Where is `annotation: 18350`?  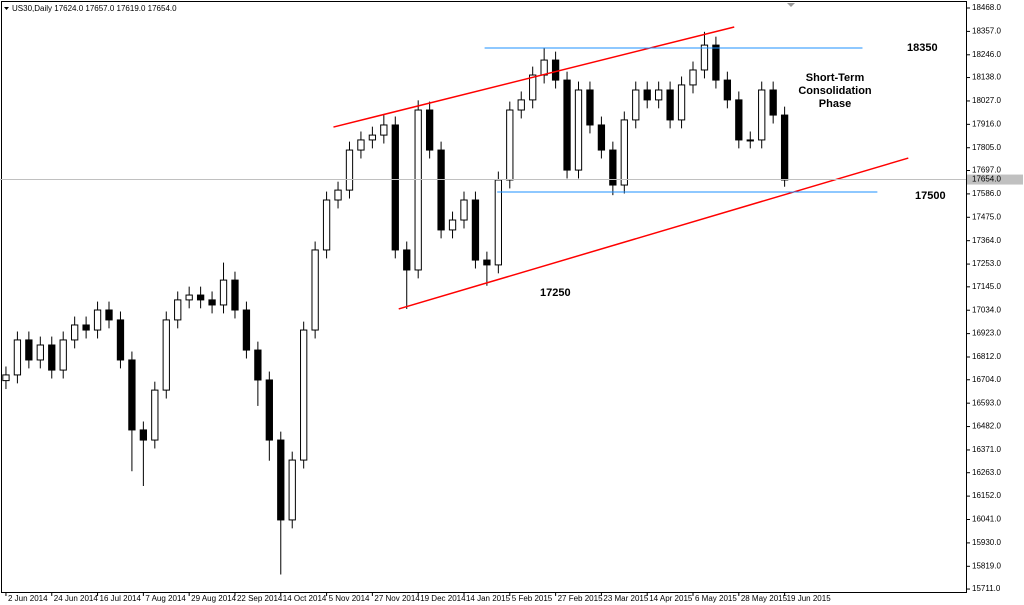 annotation: 18350 is located at coordinates (922, 48).